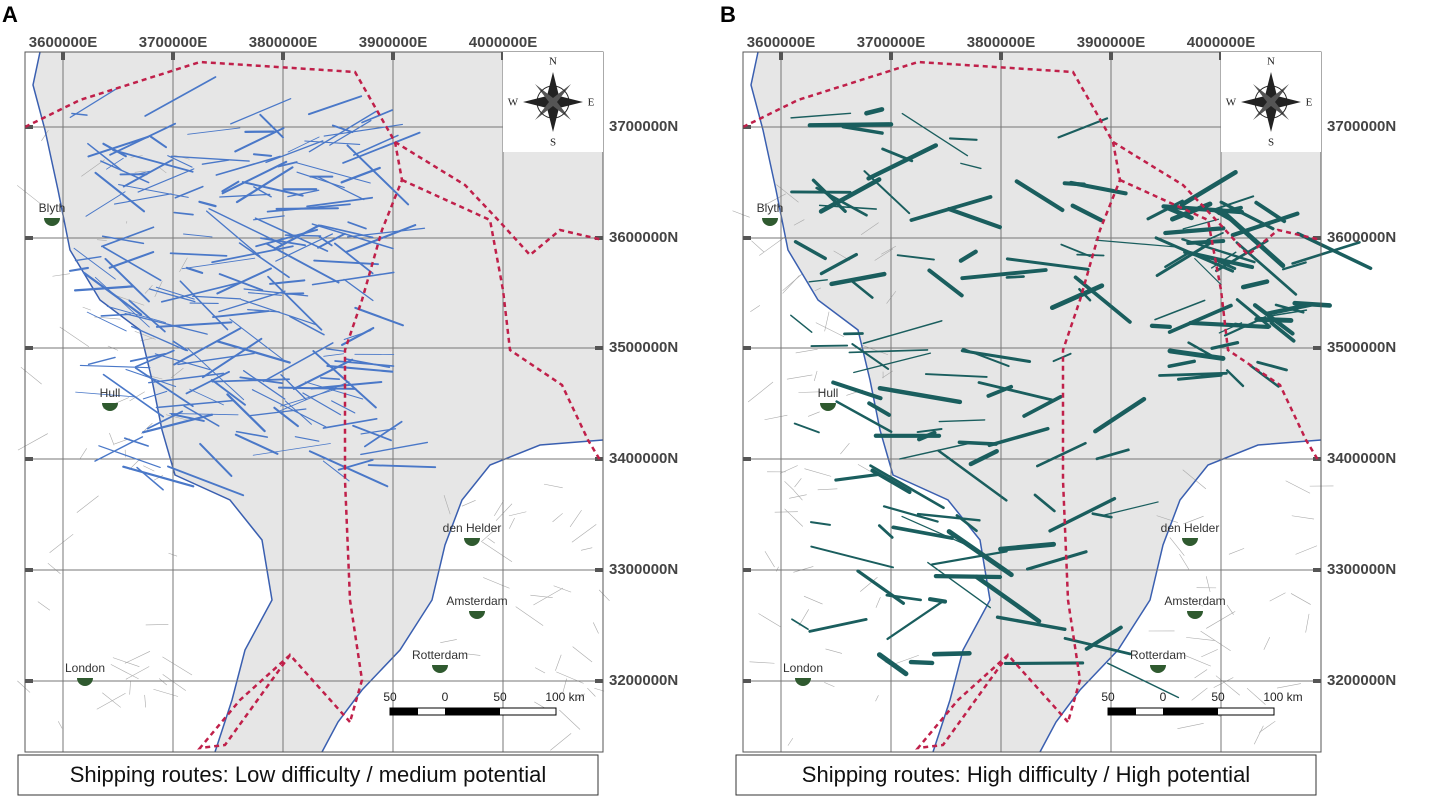 This screenshot has height=811, width=1430. I want to click on compass-star, so click(1271, 102).